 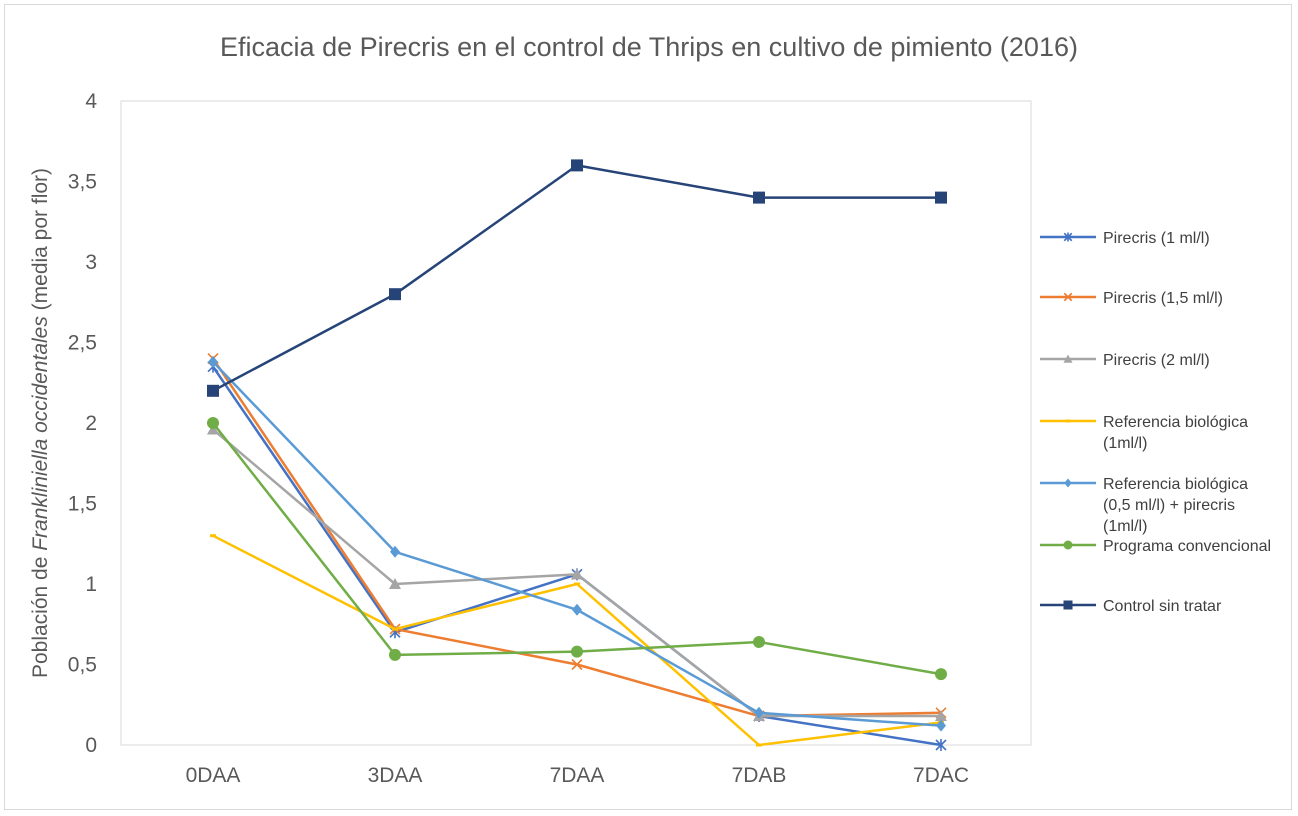 I want to click on x-tick-label: 3DAA, so click(x=395, y=775).